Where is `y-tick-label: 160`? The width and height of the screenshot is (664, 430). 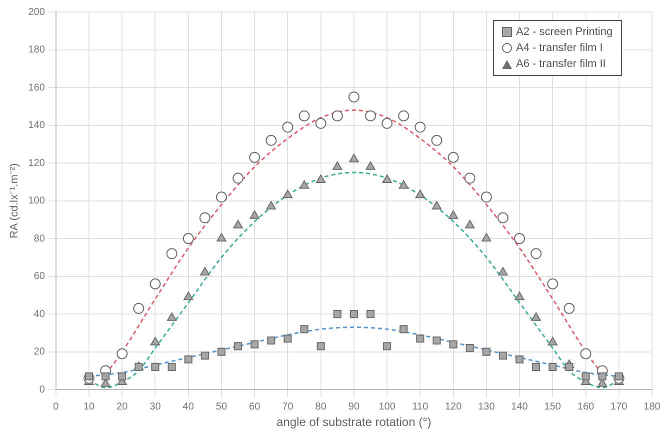 y-tick-label: 160 is located at coordinates (37, 88).